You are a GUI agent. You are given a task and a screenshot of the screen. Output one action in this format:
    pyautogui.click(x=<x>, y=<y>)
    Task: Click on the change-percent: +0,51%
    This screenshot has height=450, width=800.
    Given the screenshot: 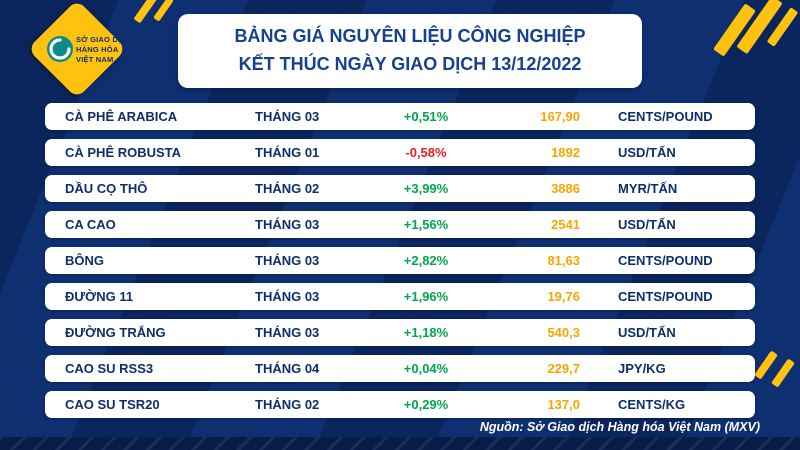 What is the action you would take?
    pyautogui.click(x=426, y=116)
    